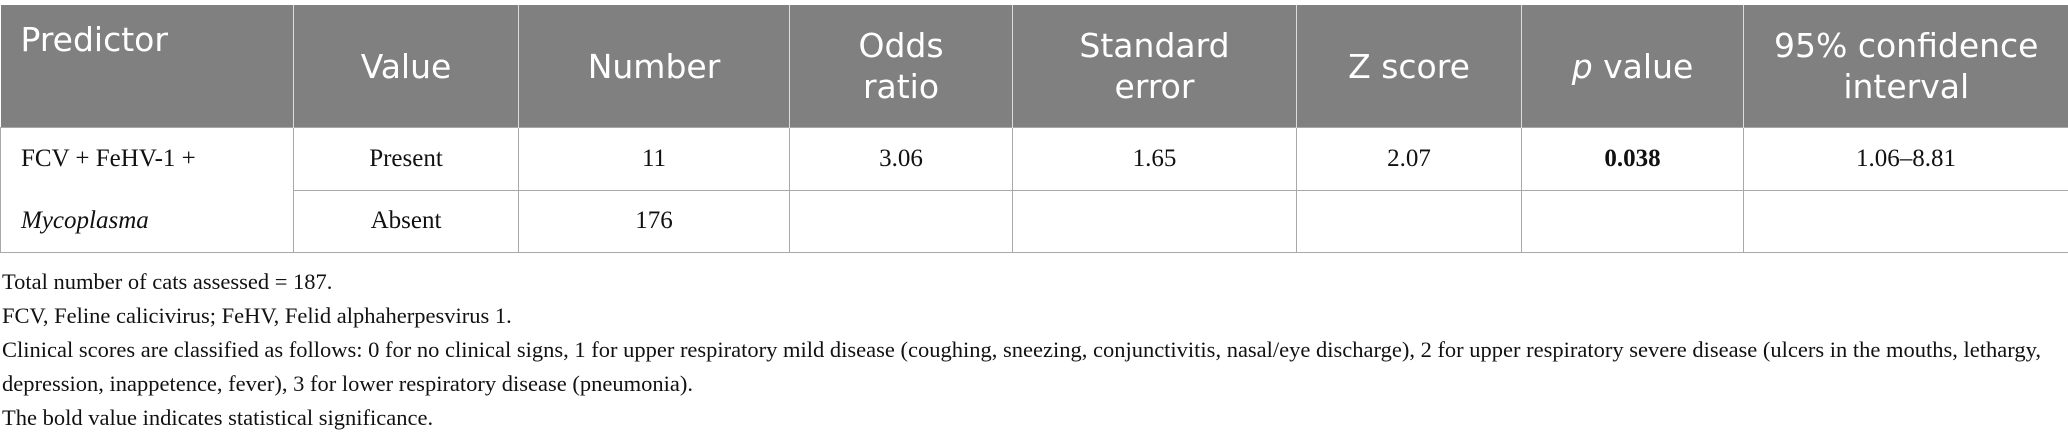 The height and width of the screenshot is (445, 2068). Describe the element at coordinates (1409, 159) in the screenshot. I see `cell: 2.07` at that location.